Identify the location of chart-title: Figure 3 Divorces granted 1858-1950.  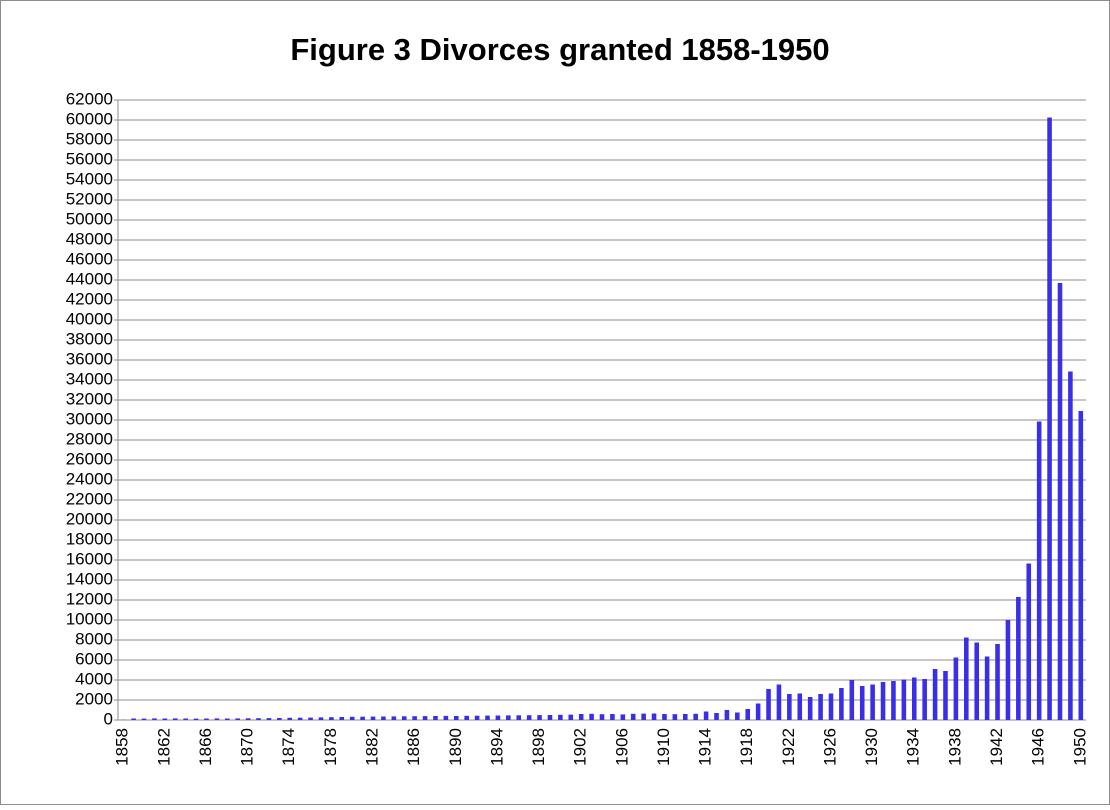
(559, 49).